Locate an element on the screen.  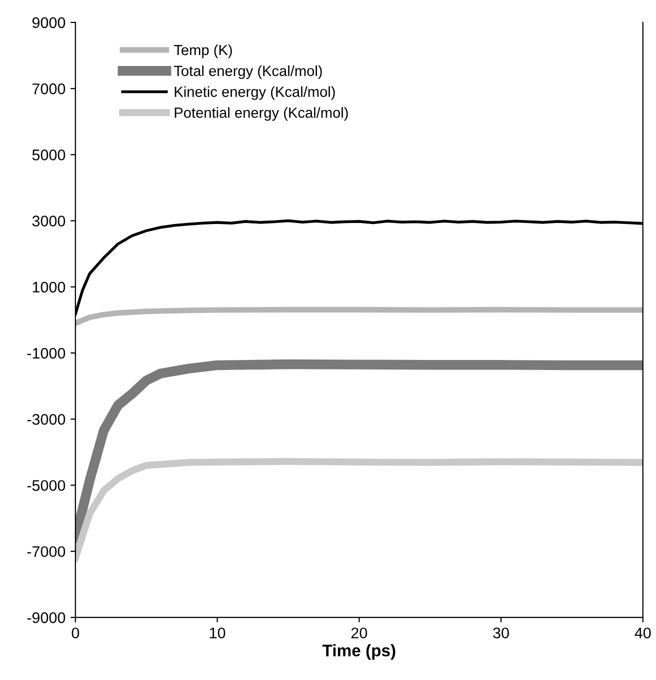
y-tick-label: 9000 is located at coordinates (49, 22).